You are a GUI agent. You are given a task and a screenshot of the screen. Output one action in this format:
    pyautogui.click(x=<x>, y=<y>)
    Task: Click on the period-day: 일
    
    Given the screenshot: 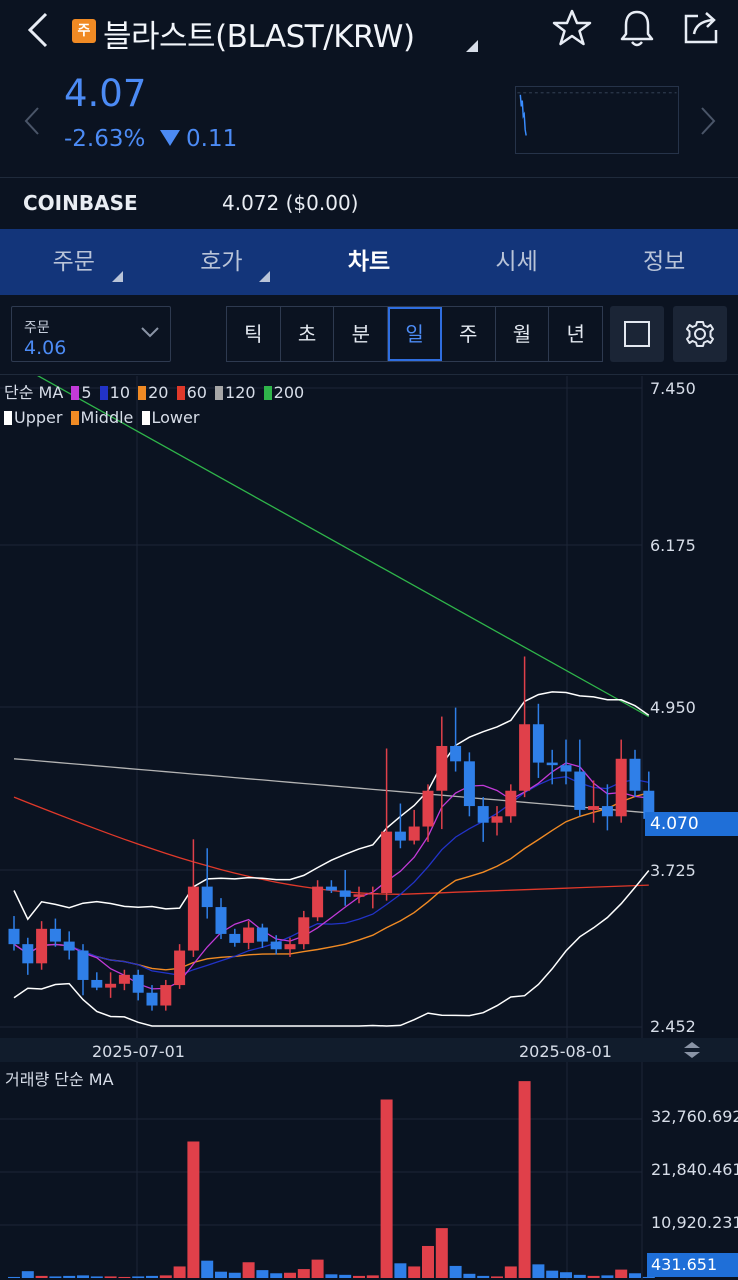 What is the action you would take?
    pyautogui.click(x=415, y=334)
    